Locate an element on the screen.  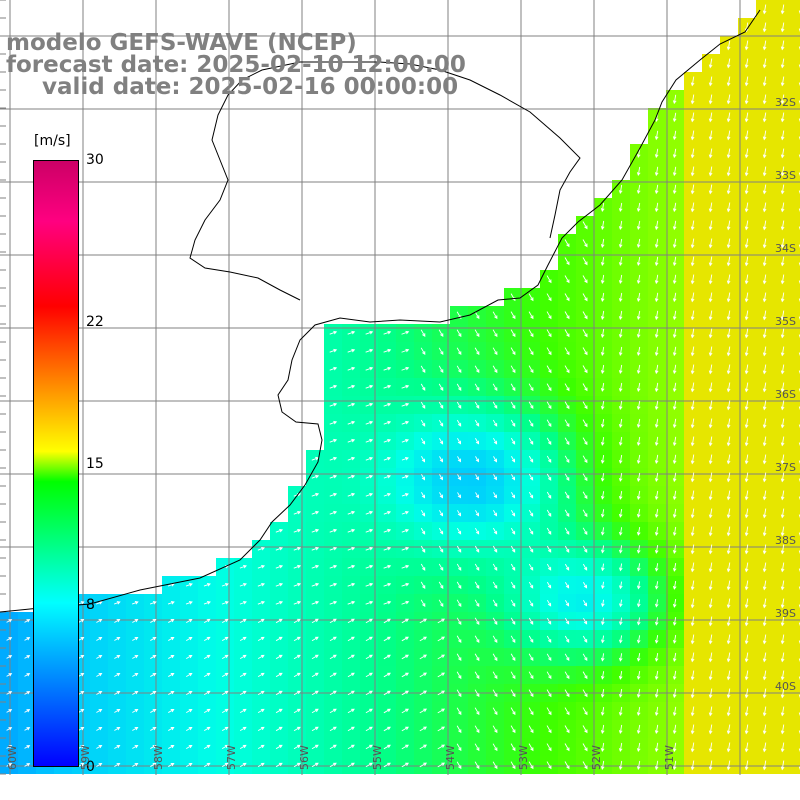
longitude-label: 57W is located at coordinates (231, 757).